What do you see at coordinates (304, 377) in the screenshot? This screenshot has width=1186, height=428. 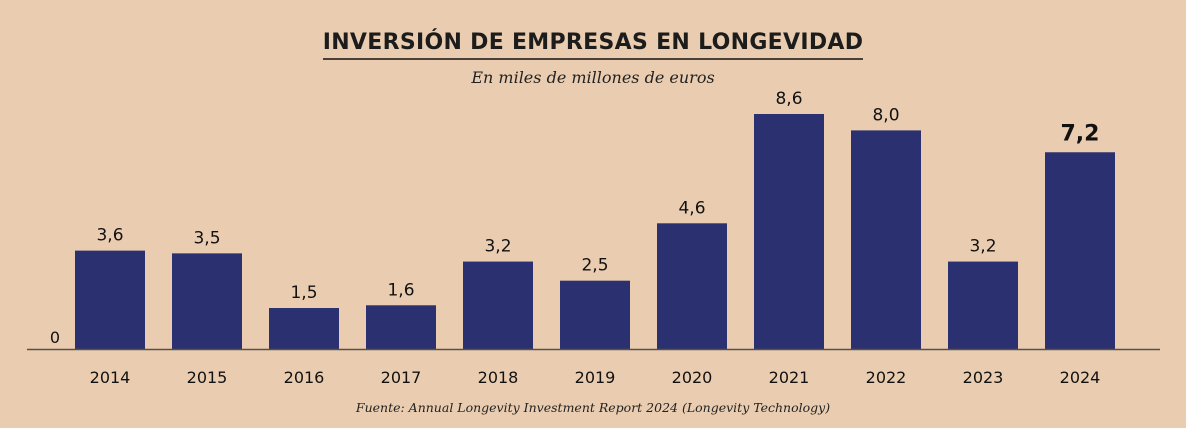 I see `x-tick-label-2016: 2016` at bounding box center [304, 377].